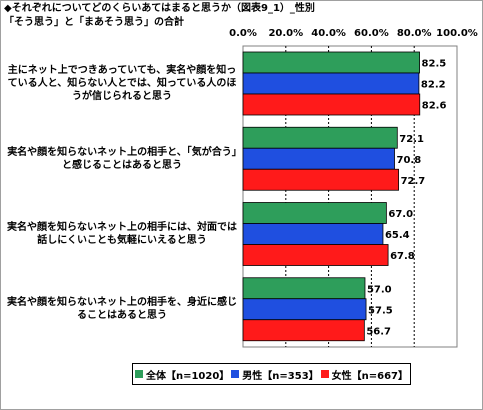 This screenshot has height=410, width=483. I want to click on data-label: 72.1, so click(411, 139).